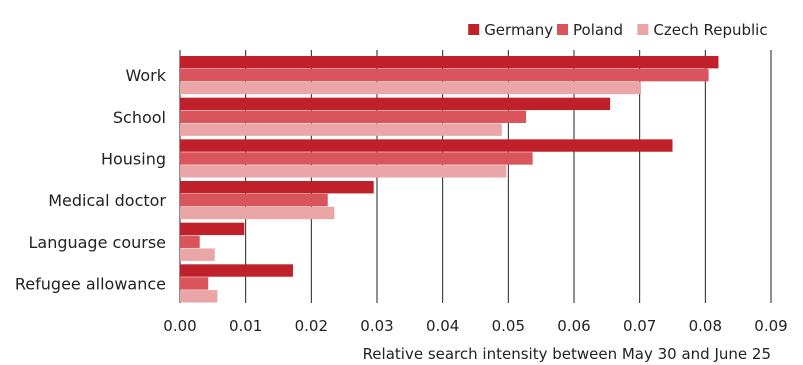 Image resolution: width=803 pixels, height=365 pixels. Describe the element at coordinates (643, 29) in the screenshot. I see `legend-swatch-czech-republic` at that location.